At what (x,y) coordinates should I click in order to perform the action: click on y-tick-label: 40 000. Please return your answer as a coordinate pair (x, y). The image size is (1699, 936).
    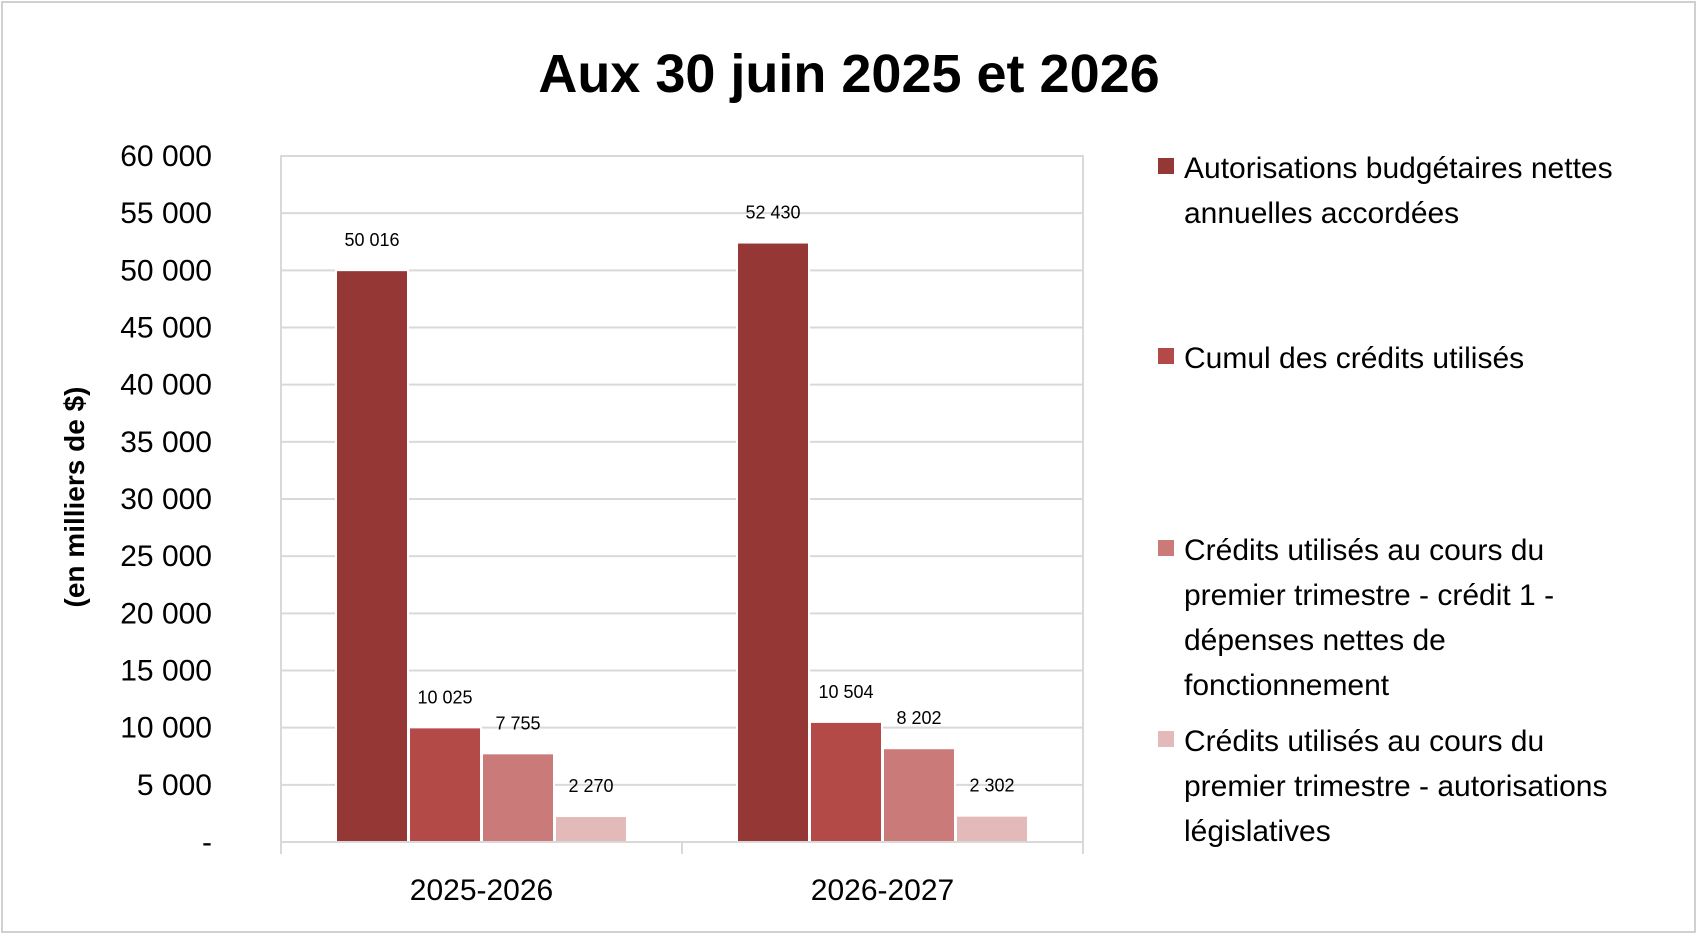
    Looking at the image, I should click on (166, 385).